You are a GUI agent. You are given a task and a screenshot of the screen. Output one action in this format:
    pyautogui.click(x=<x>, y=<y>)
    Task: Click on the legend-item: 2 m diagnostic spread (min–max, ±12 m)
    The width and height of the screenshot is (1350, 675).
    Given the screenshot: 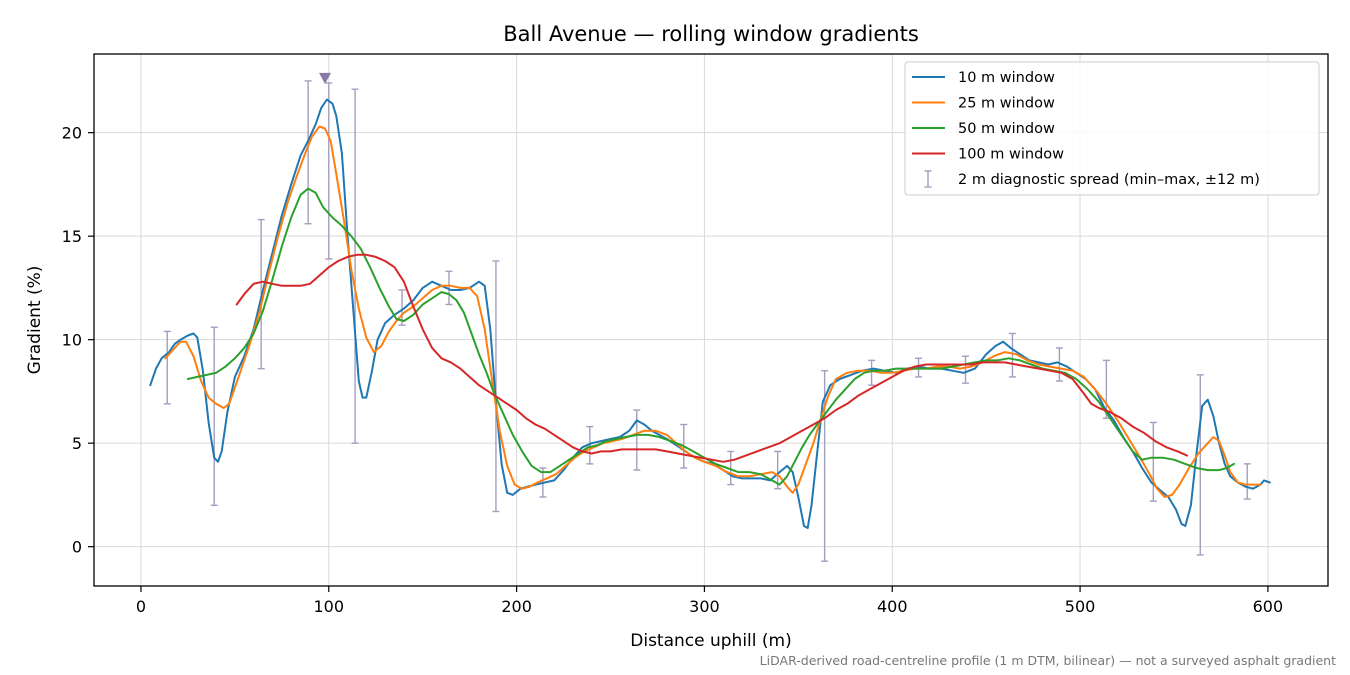 What is the action you would take?
    pyautogui.click(x=1092, y=179)
    